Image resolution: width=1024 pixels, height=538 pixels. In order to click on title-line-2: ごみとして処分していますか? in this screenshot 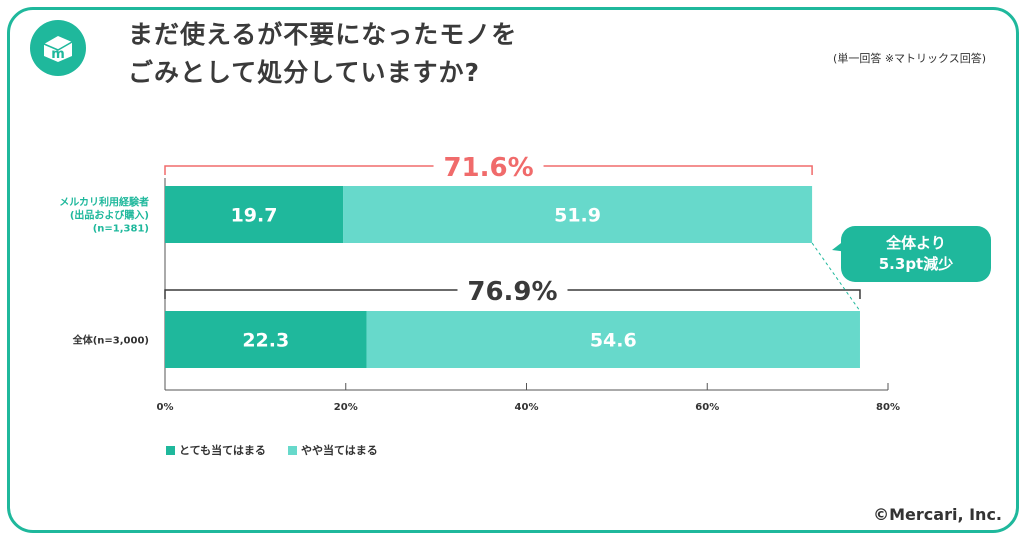, I will do `click(304, 72)`.